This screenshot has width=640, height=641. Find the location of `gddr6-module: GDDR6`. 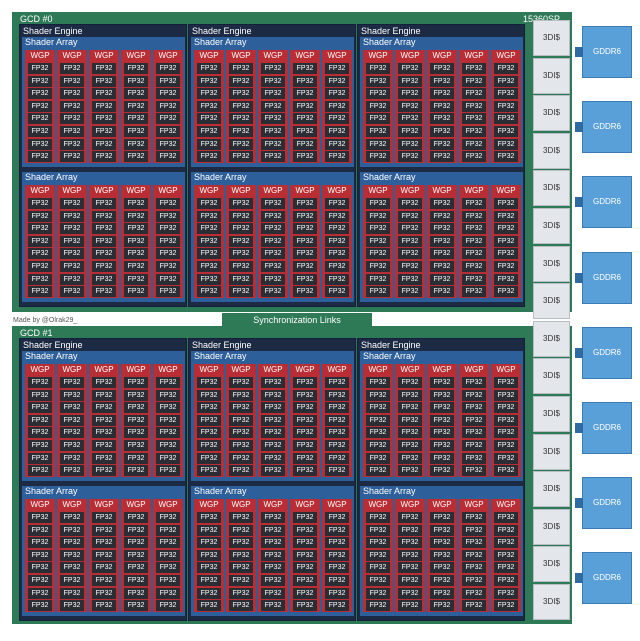

gddr6-module: GDDR6 is located at coordinates (607, 428).